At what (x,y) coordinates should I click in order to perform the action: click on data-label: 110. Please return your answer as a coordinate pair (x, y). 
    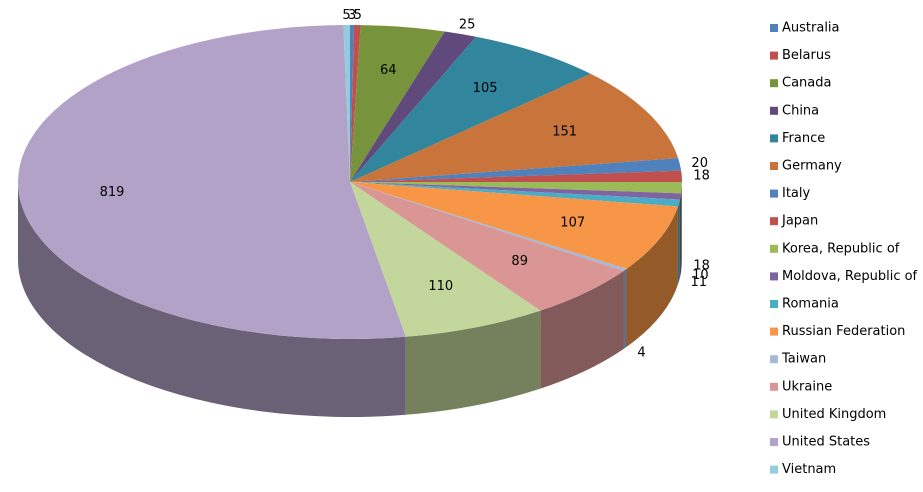
    Looking at the image, I should click on (440, 286).